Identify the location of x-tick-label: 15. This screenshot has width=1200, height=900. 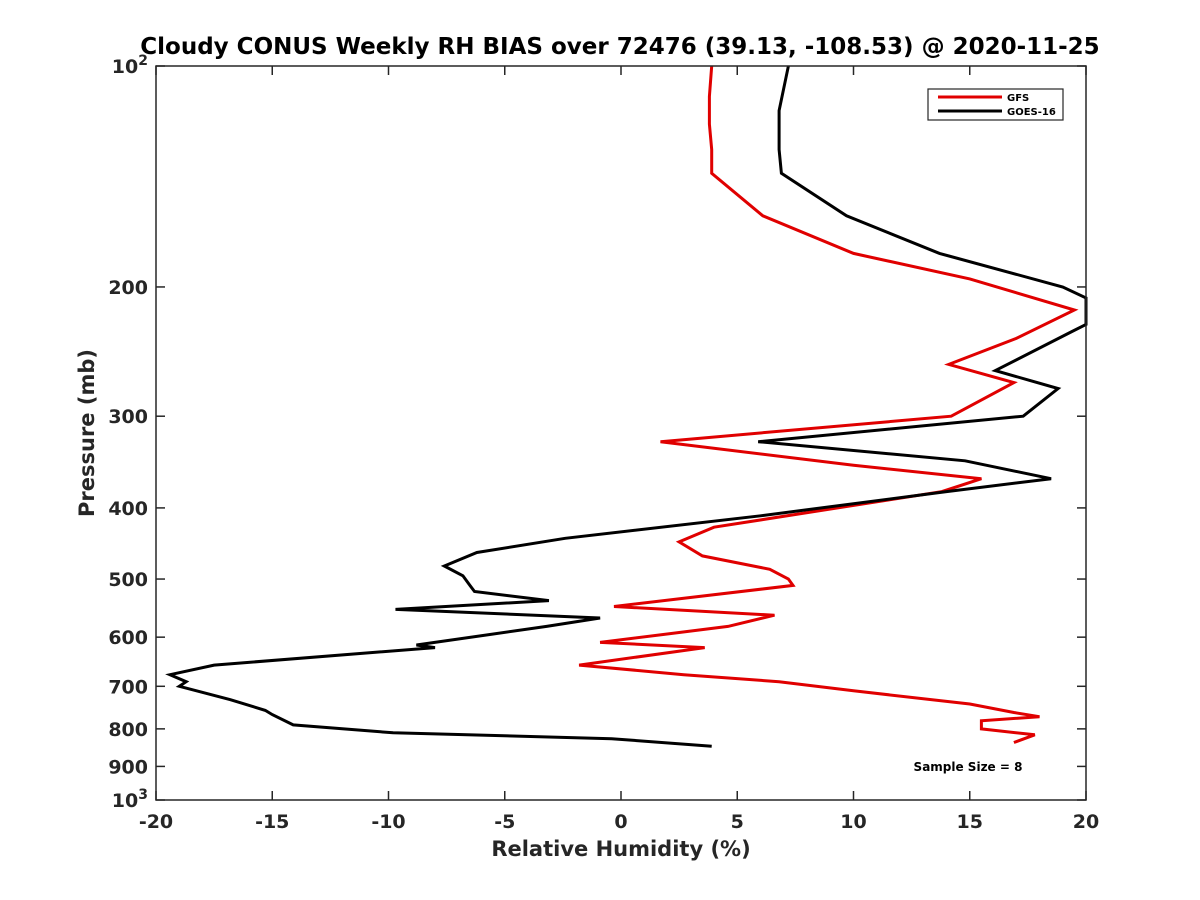
(970, 822).